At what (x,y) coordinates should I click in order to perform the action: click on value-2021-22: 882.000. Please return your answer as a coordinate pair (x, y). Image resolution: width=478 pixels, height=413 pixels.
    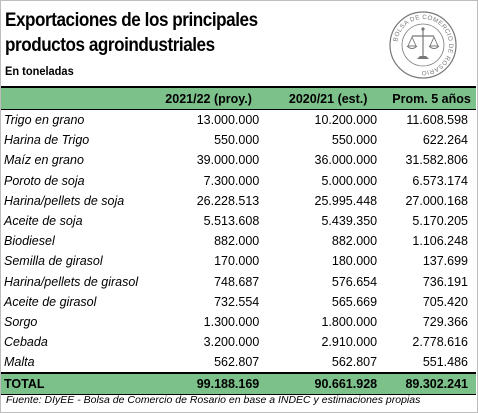
    Looking at the image, I should click on (237, 241).